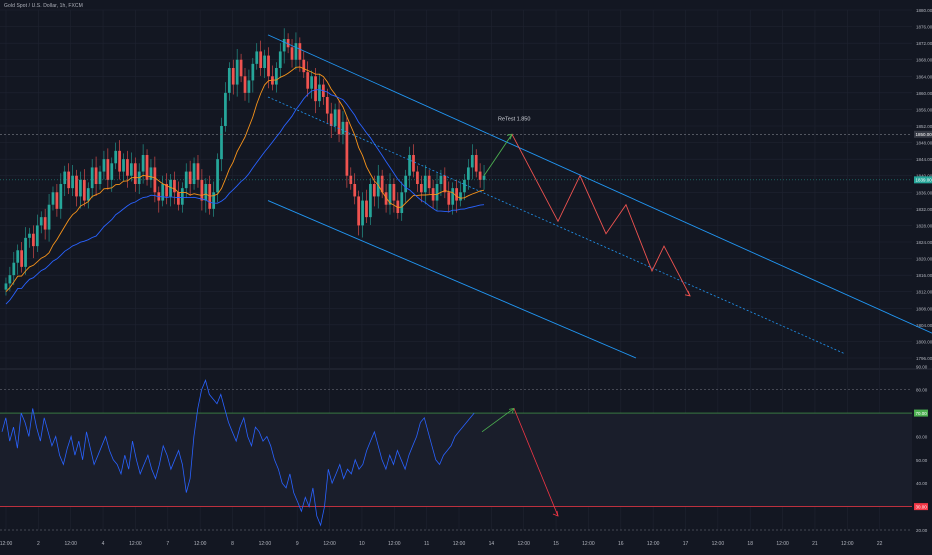  Describe the element at coordinates (924, 225) in the screenshot. I see `y-tick-label: 1828.00` at that location.